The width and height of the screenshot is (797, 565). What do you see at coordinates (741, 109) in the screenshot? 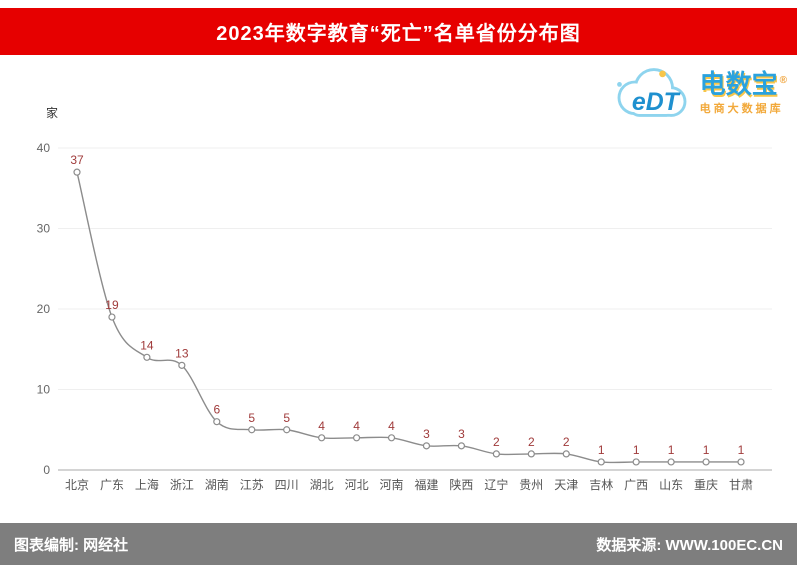
I see `brand-subtitle: 电商大数据库` at bounding box center [741, 109].